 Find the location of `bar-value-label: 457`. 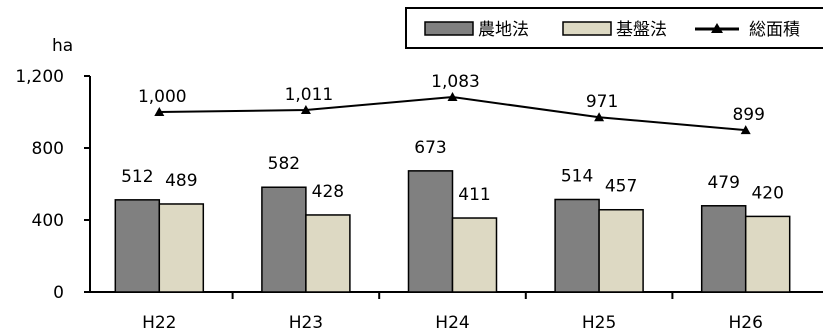

bar-value-label: 457 is located at coordinates (621, 187).